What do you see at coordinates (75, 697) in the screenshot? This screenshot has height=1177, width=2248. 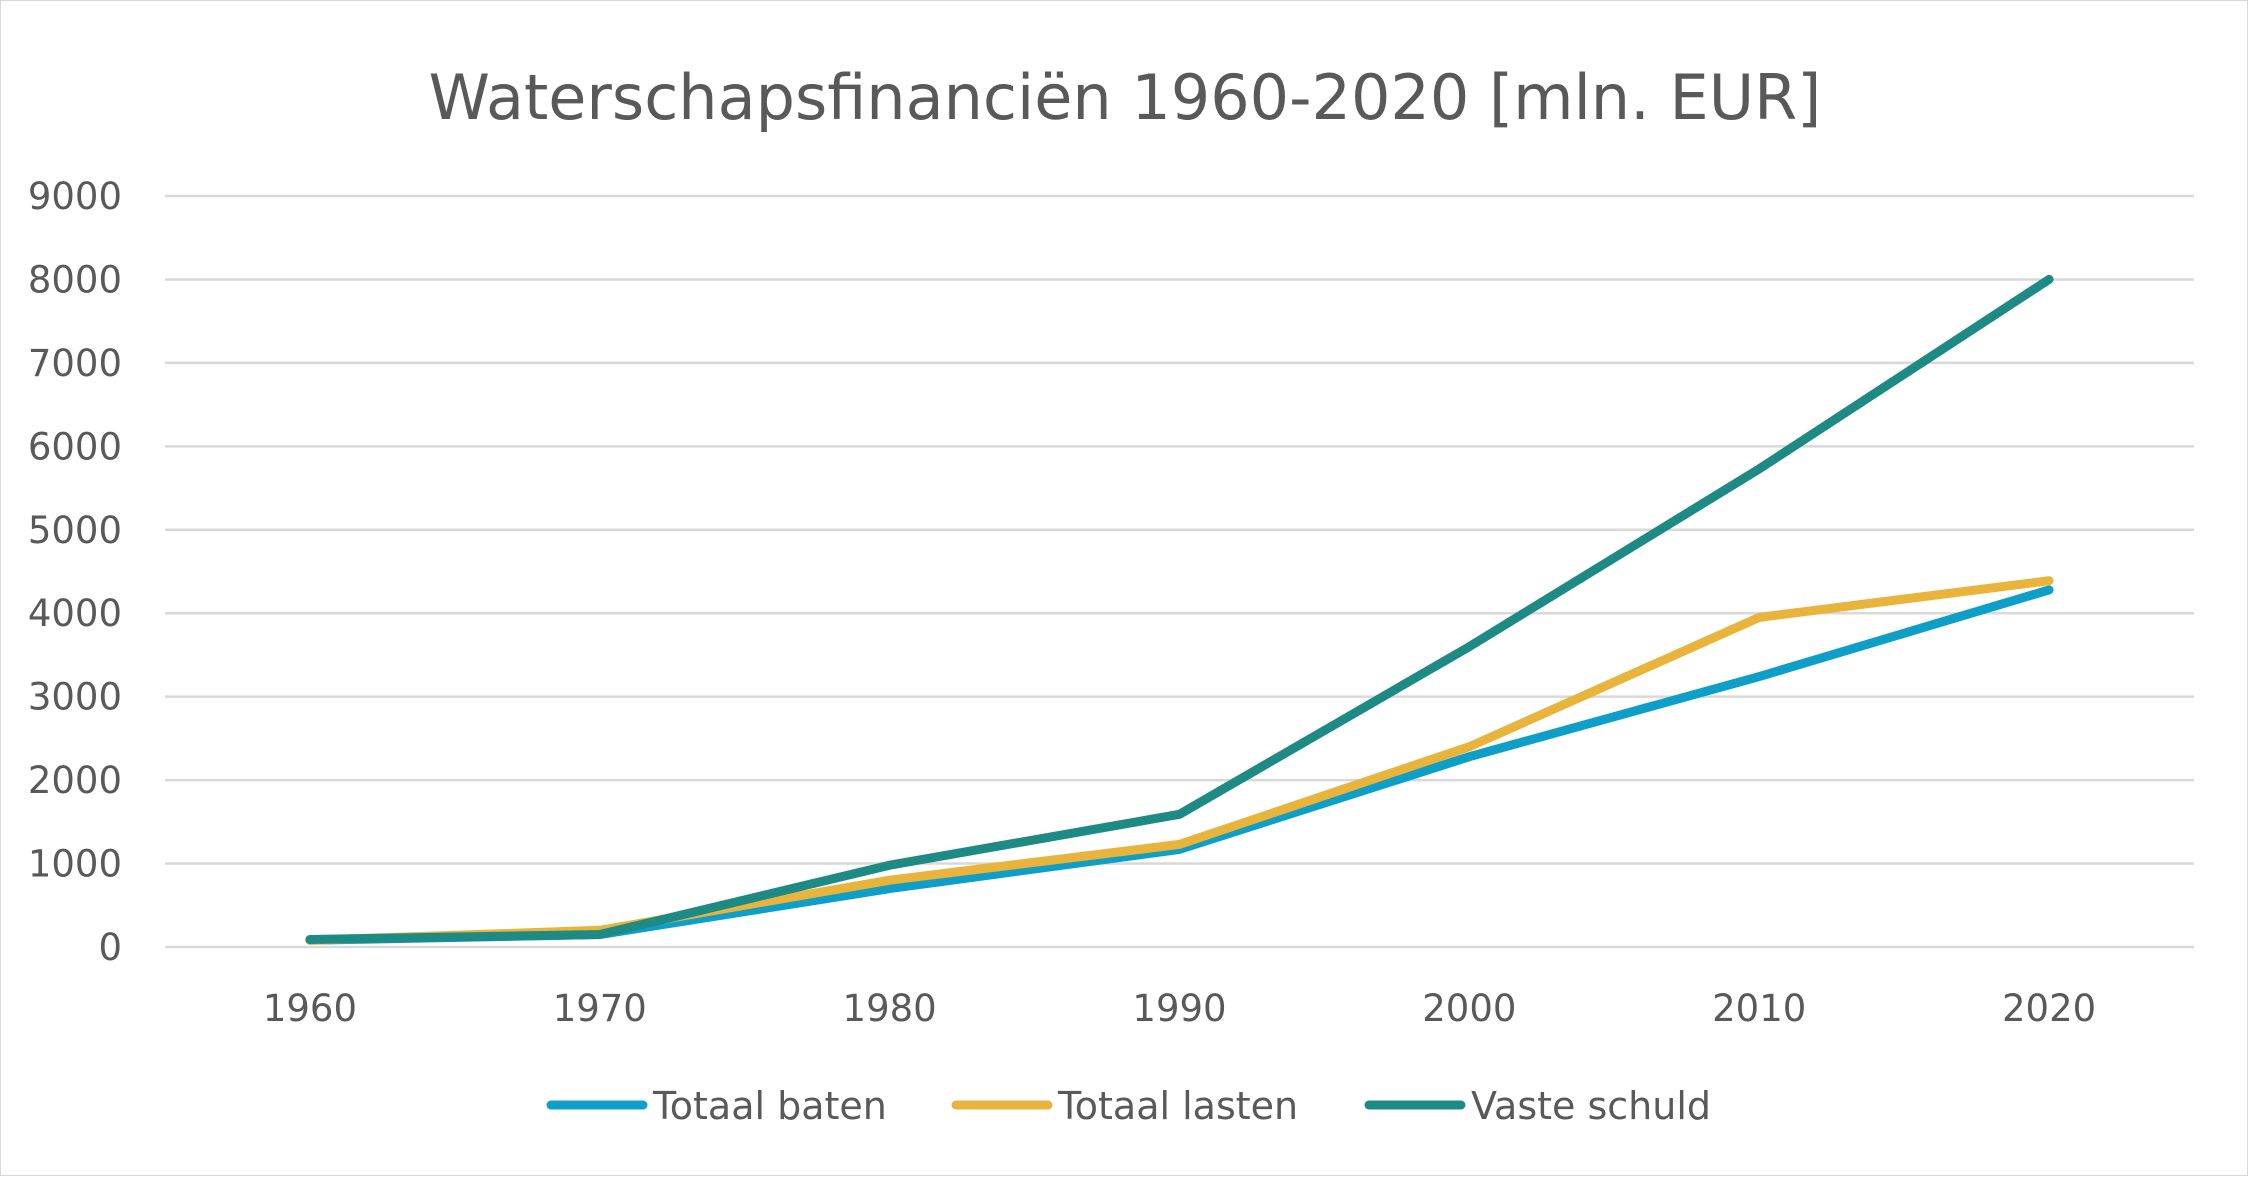 I see `y-tick-label: 3000` at bounding box center [75, 697].